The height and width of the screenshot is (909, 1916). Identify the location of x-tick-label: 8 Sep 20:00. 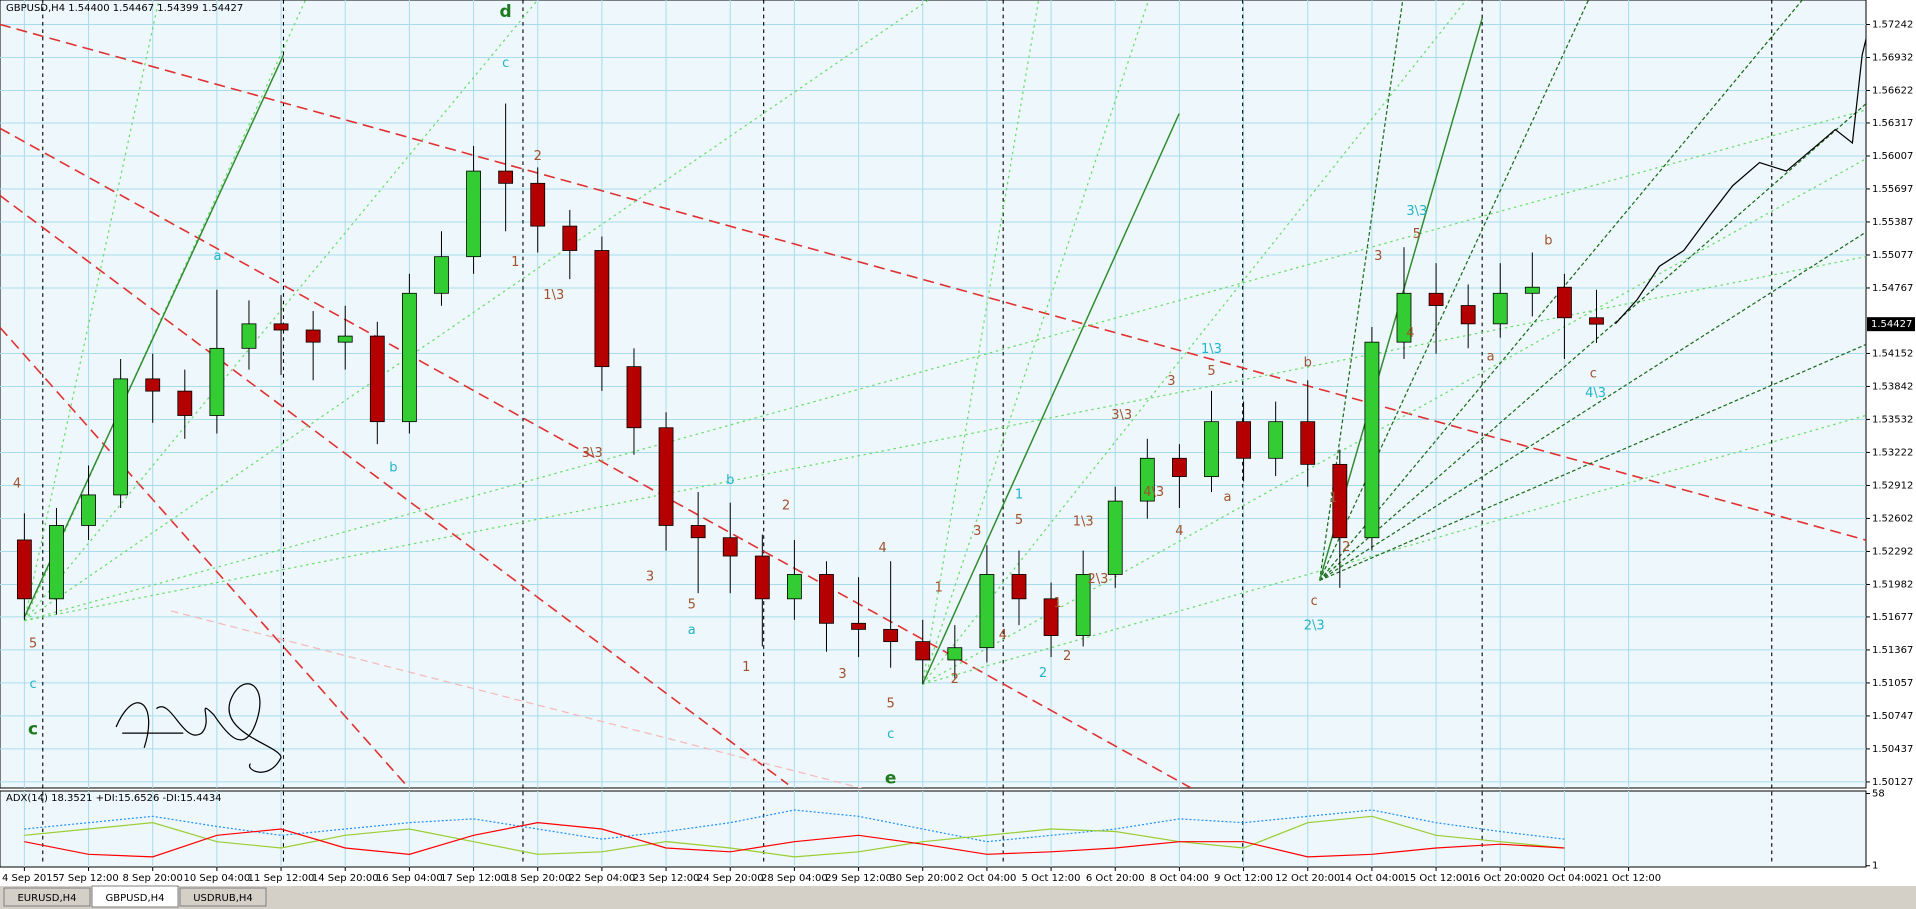
(153, 878).